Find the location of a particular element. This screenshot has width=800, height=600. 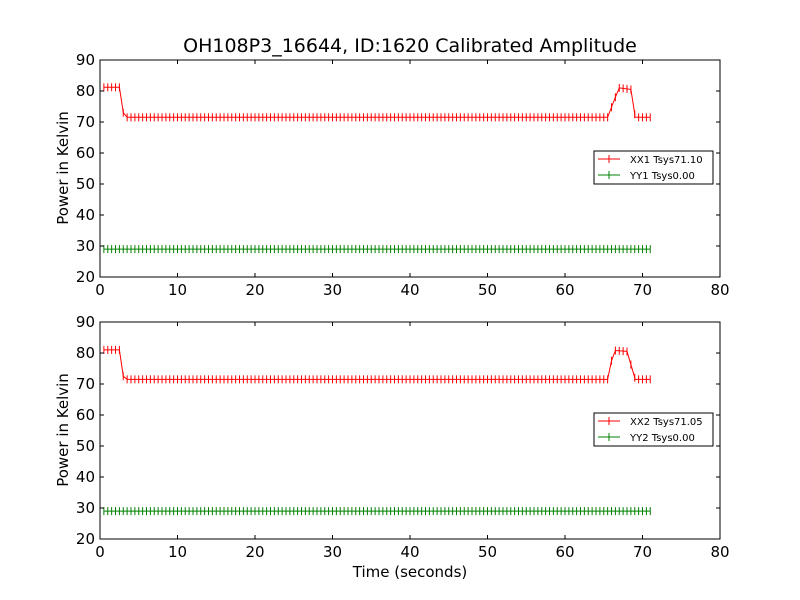

legend: XX1 Tsys71.10 YY1 Tsys0.00 is located at coordinates (653, 167).